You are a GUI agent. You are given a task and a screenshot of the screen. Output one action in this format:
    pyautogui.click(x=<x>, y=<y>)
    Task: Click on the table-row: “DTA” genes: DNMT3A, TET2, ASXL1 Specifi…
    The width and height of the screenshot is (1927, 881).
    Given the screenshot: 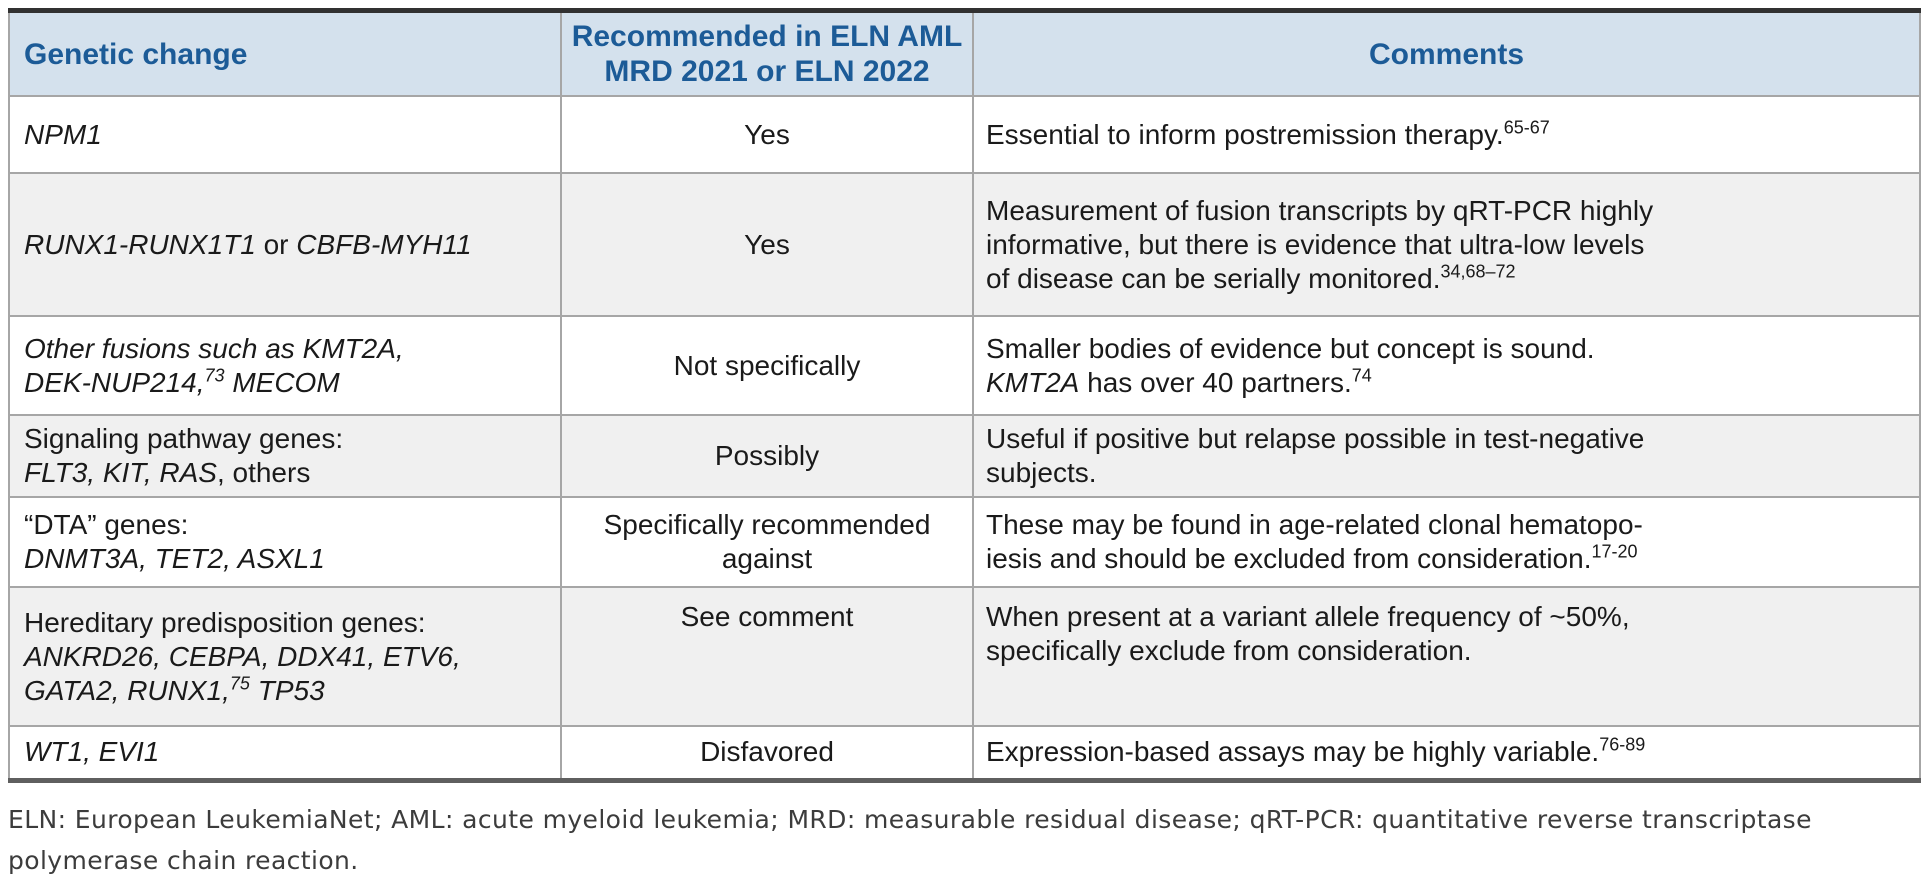 What is the action you would take?
    pyautogui.click(x=964, y=542)
    